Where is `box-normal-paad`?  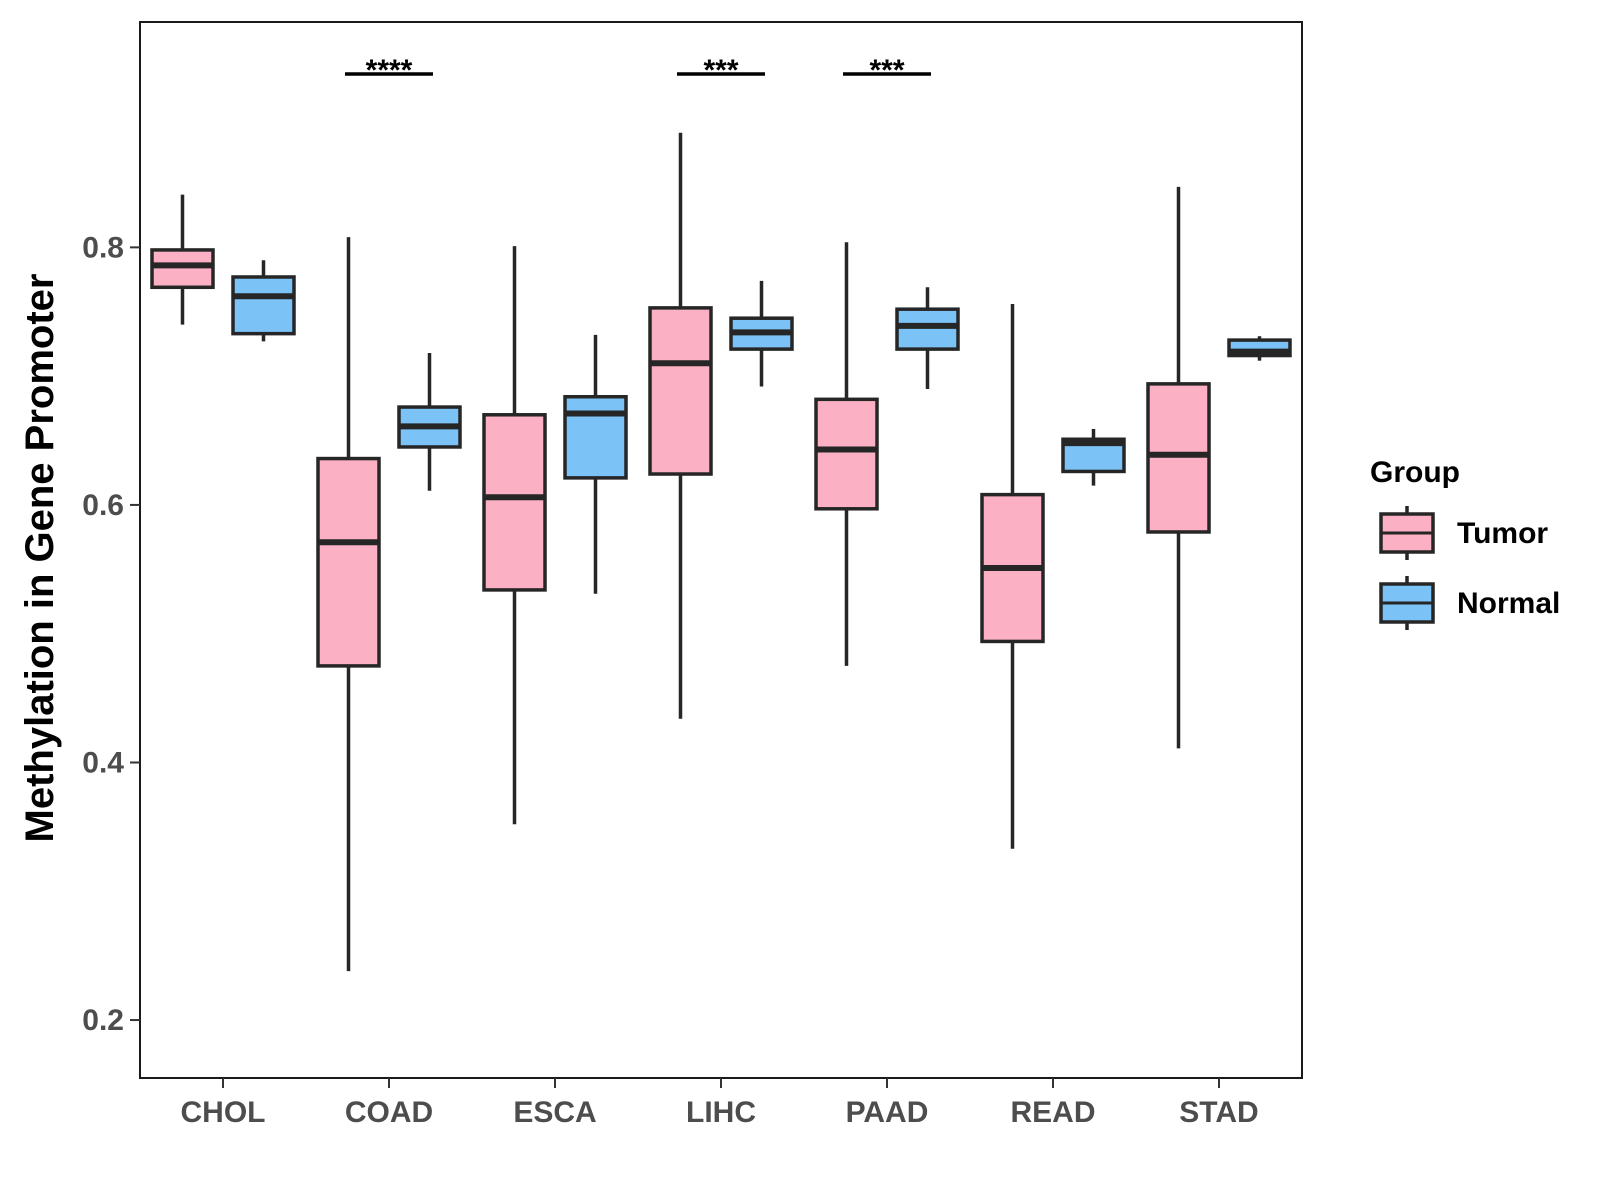 box-normal-paad is located at coordinates (927, 338).